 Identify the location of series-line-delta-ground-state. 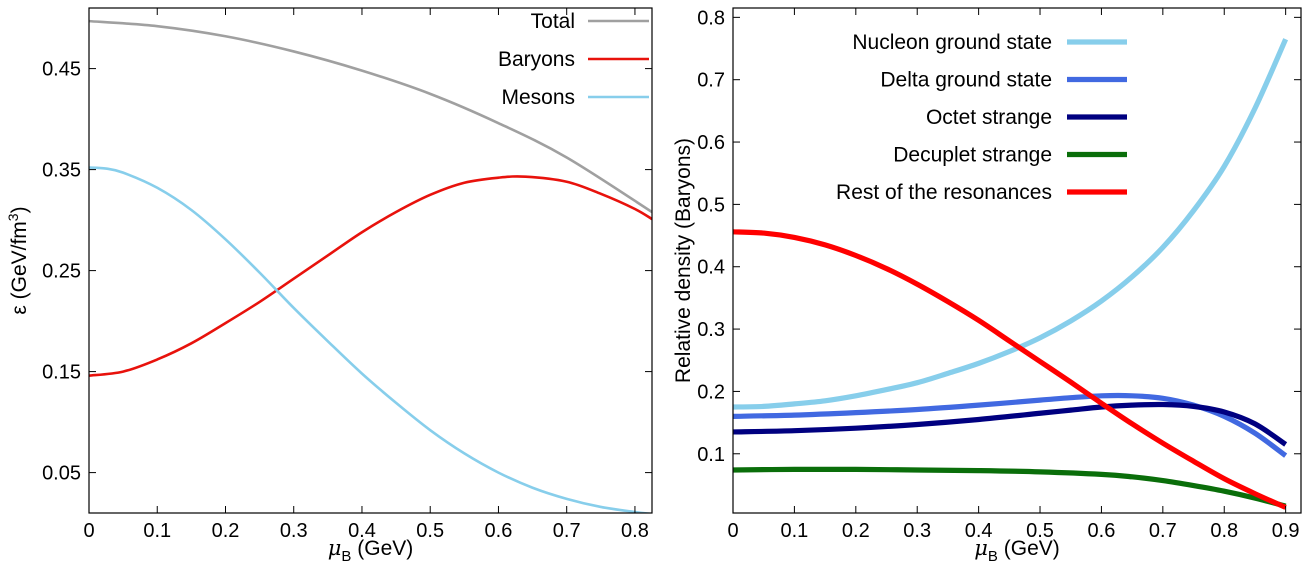
(1010, 425).